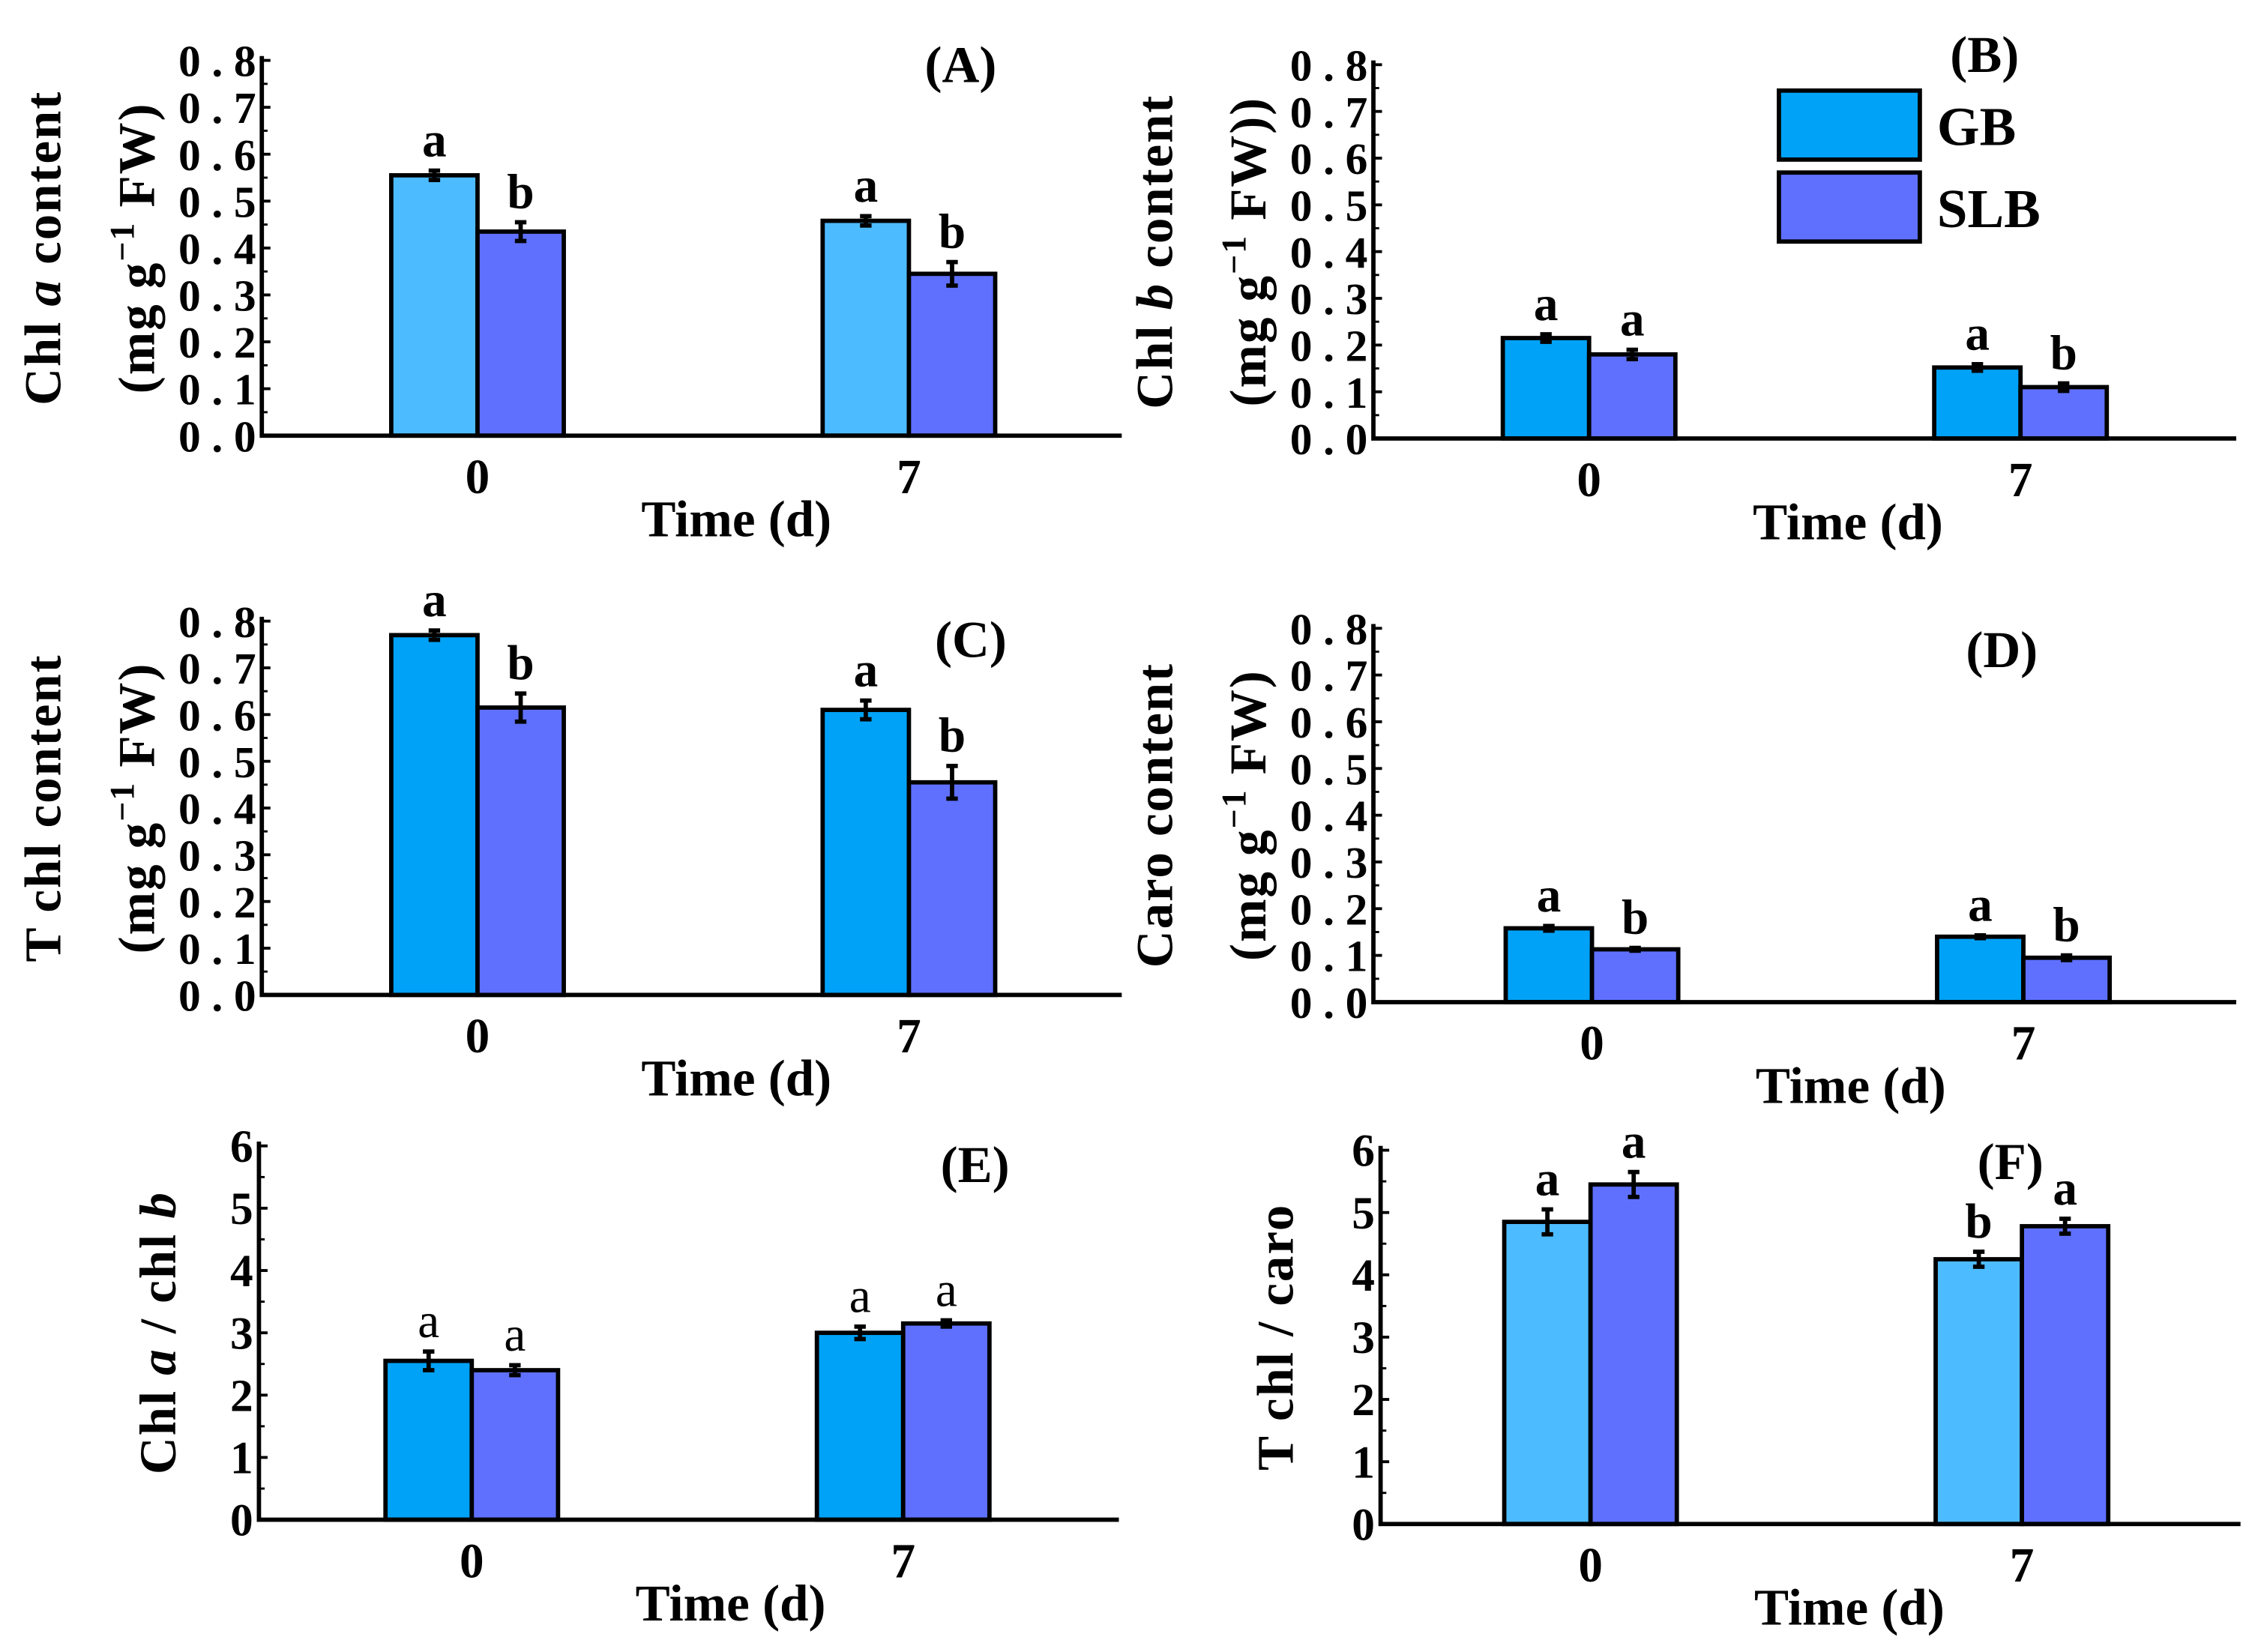 Image resolution: width=2255 pixels, height=1652 pixels. What do you see at coordinates (1248, 166) in the screenshot?
I see `y-axis-title-part: FW))` at bounding box center [1248, 166].